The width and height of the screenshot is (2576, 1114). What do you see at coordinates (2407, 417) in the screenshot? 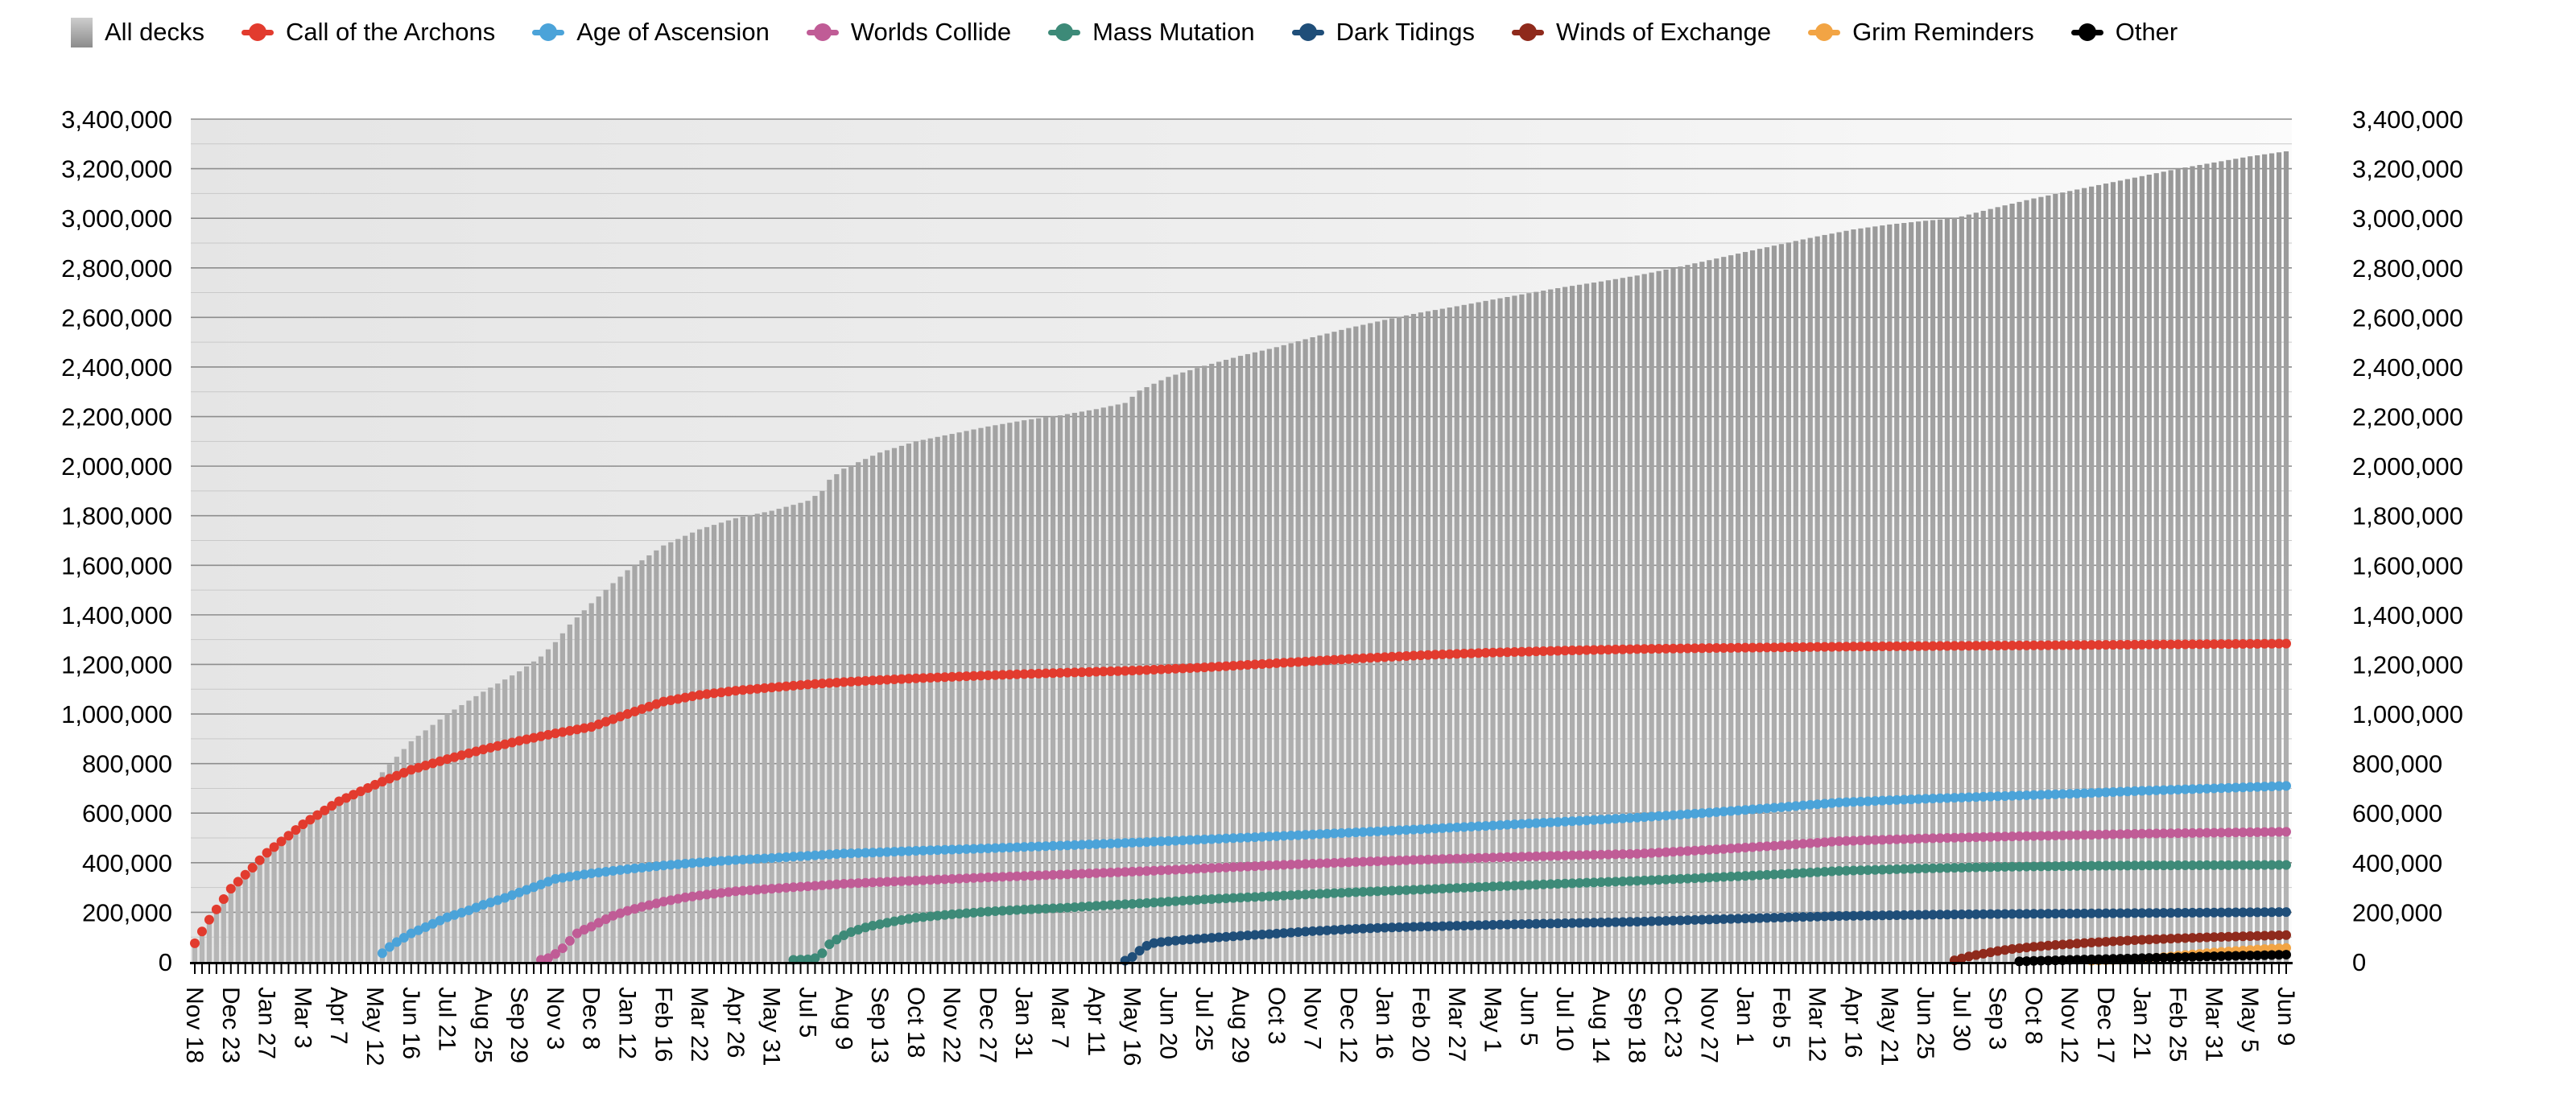
I see `y-axis-label: 2,200,000` at bounding box center [2407, 417].